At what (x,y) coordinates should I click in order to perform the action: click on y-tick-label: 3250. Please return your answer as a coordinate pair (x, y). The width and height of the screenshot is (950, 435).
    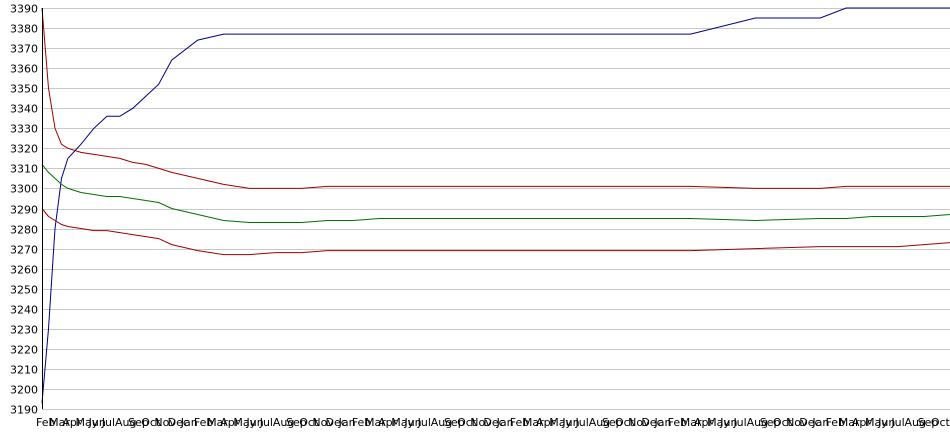
    Looking at the image, I should click on (24, 290).